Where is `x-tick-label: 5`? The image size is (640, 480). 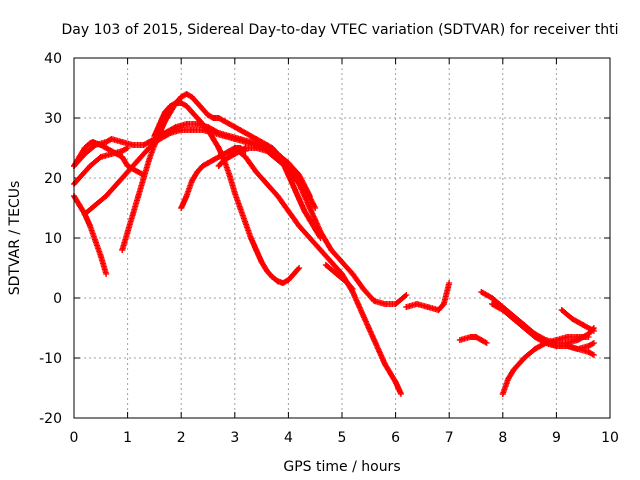 x-tick-label: 5 is located at coordinates (342, 438).